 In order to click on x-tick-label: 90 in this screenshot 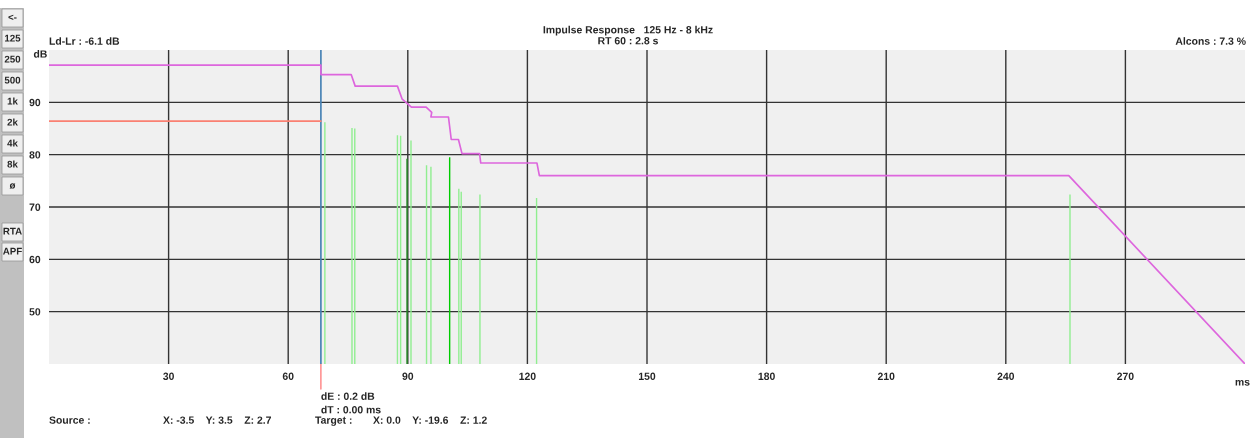, I will do `click(408, 376)`.